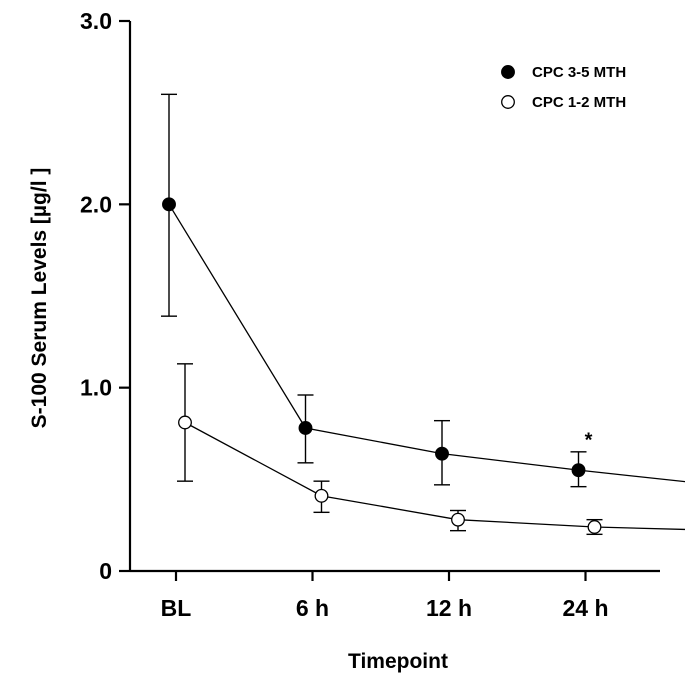  I want to click on x-tick-label: 12 h, so click(449, 608).